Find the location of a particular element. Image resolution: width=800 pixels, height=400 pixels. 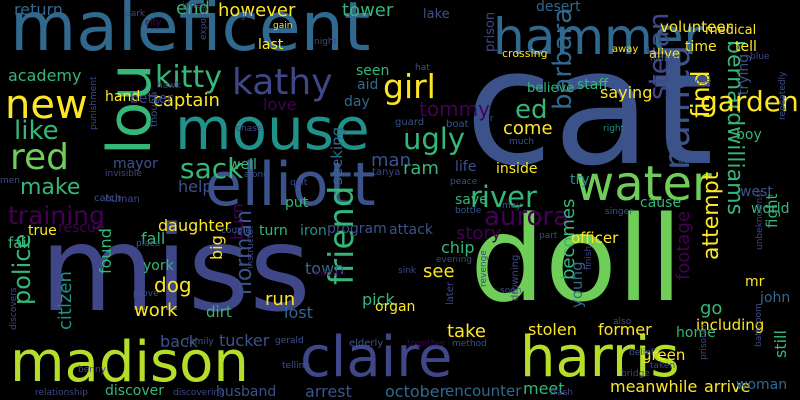

word-go: go is located at coordinates (711, 308).